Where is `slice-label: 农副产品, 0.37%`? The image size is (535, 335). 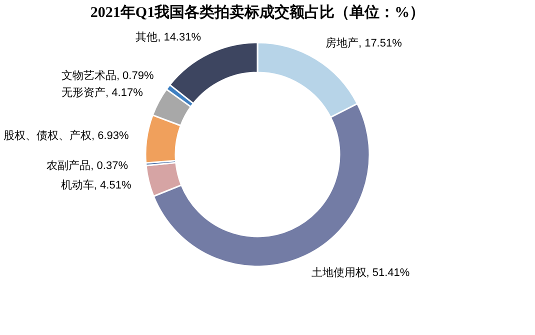
slice-label: 农副产品, 0.37% is located at coordinates (87, 165).